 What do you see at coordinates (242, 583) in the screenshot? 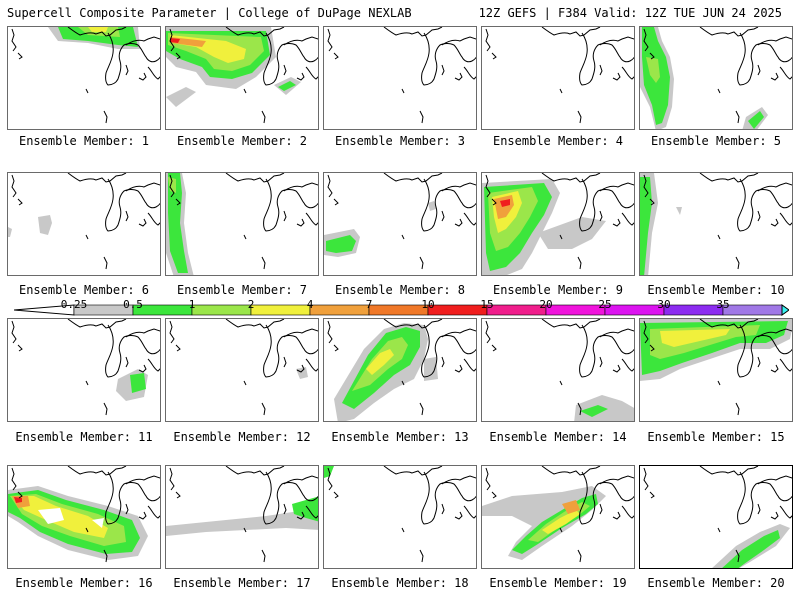
I see `ensemble-caption-17: Ensemble Member: 17` at bounding box center [242, 583].